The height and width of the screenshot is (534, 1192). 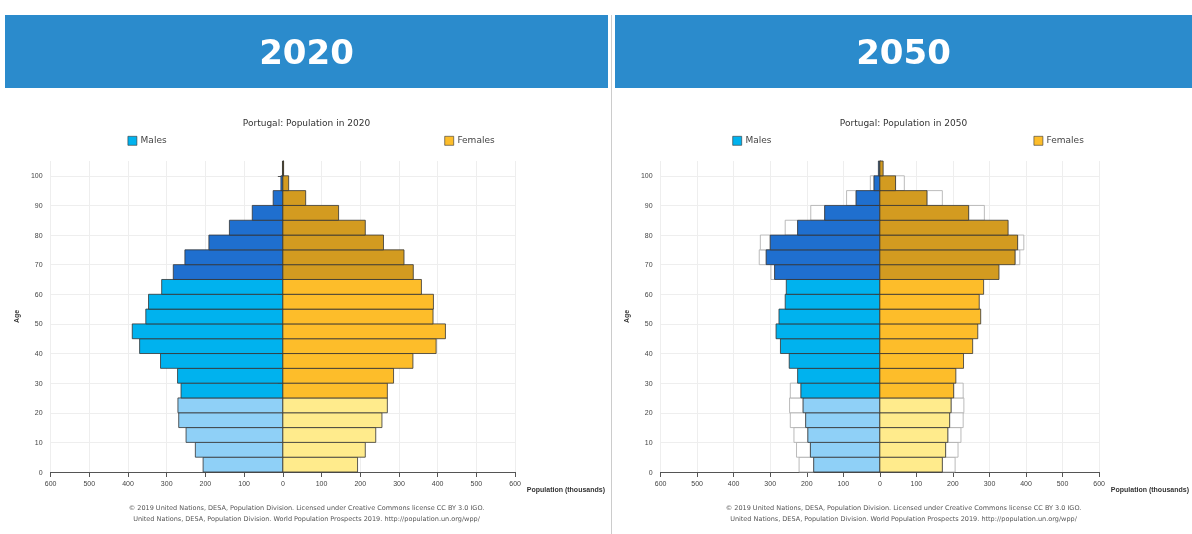 What do you see at coordinates (306, 51) in the screenshot?
I see `chart-title: 2020` at bounding box center [306, 51].